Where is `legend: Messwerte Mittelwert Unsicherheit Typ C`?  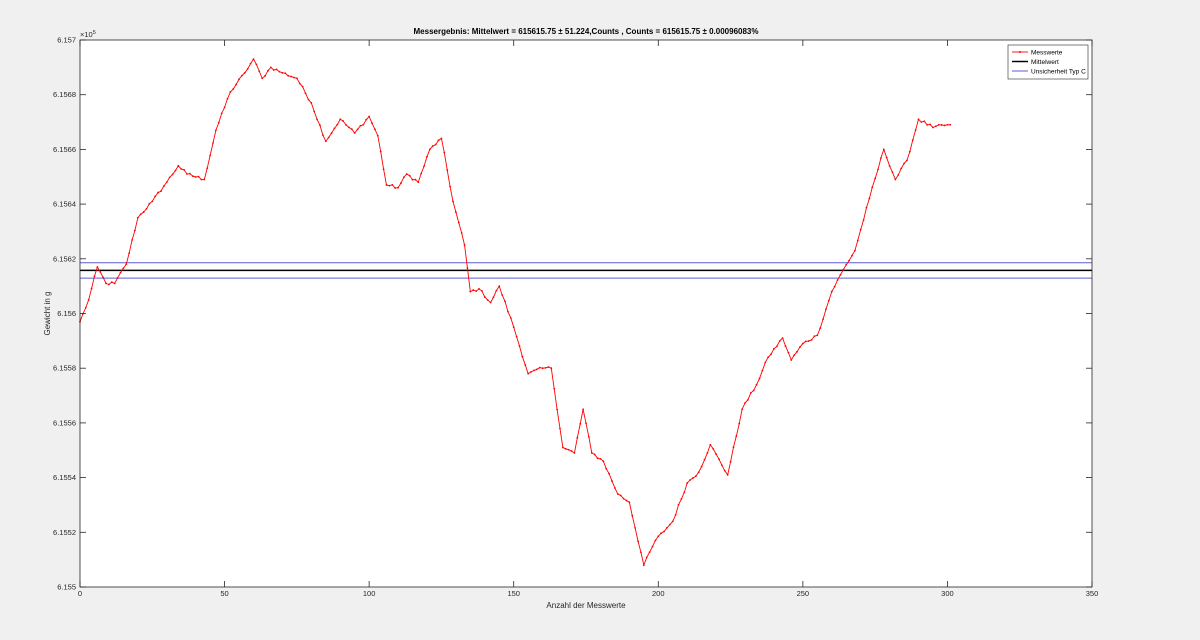
legend: Messwerte Mittelwert Unsicherheit Typ C is located at coordinates (1048, 62).